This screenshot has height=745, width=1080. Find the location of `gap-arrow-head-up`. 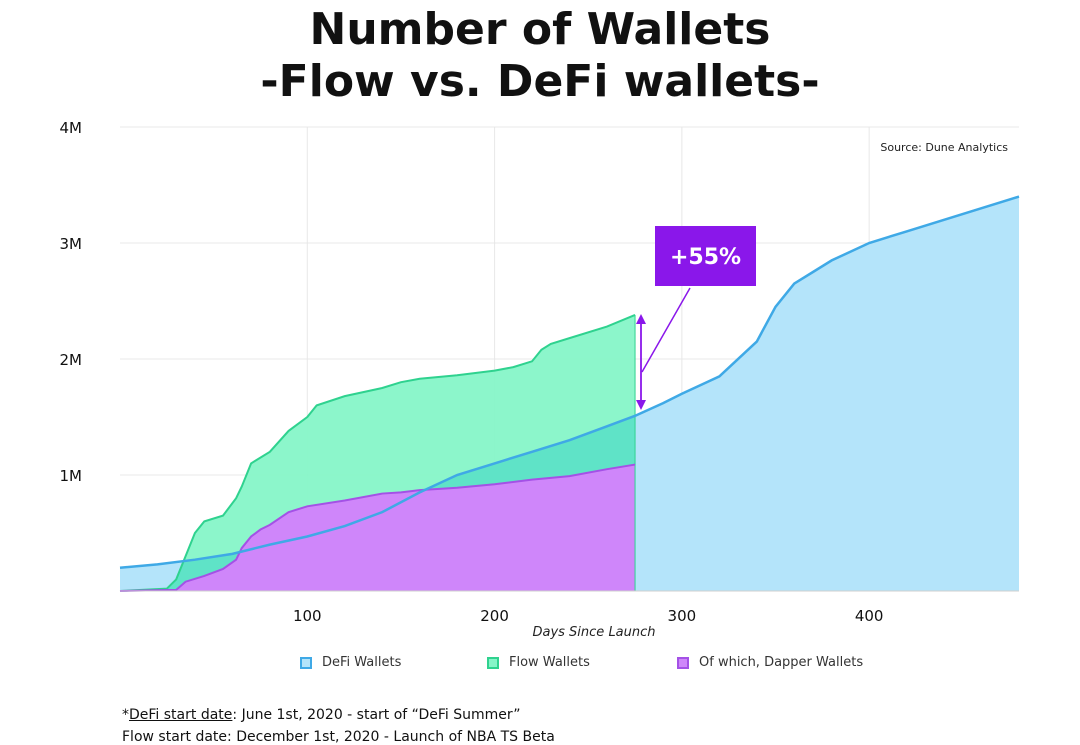

gap-arrow-head-up is located at coordinates (641, 319).